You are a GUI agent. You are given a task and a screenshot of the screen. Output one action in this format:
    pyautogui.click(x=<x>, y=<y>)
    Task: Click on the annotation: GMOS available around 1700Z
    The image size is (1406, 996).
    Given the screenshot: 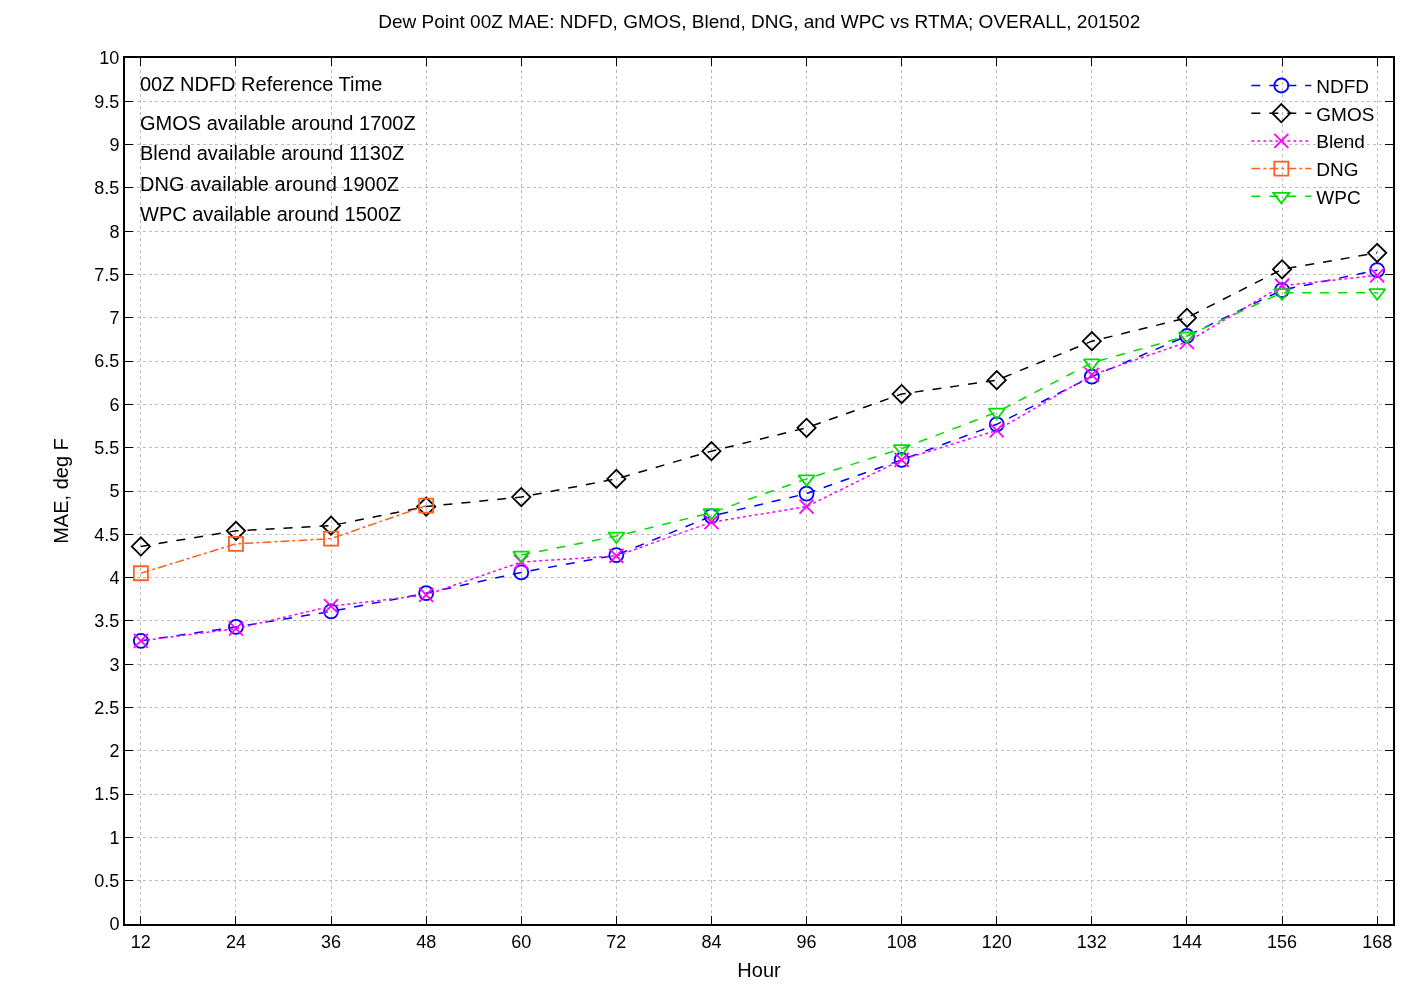 What is the action you would take?
    pyautogui.click(x=278, y=123)
    